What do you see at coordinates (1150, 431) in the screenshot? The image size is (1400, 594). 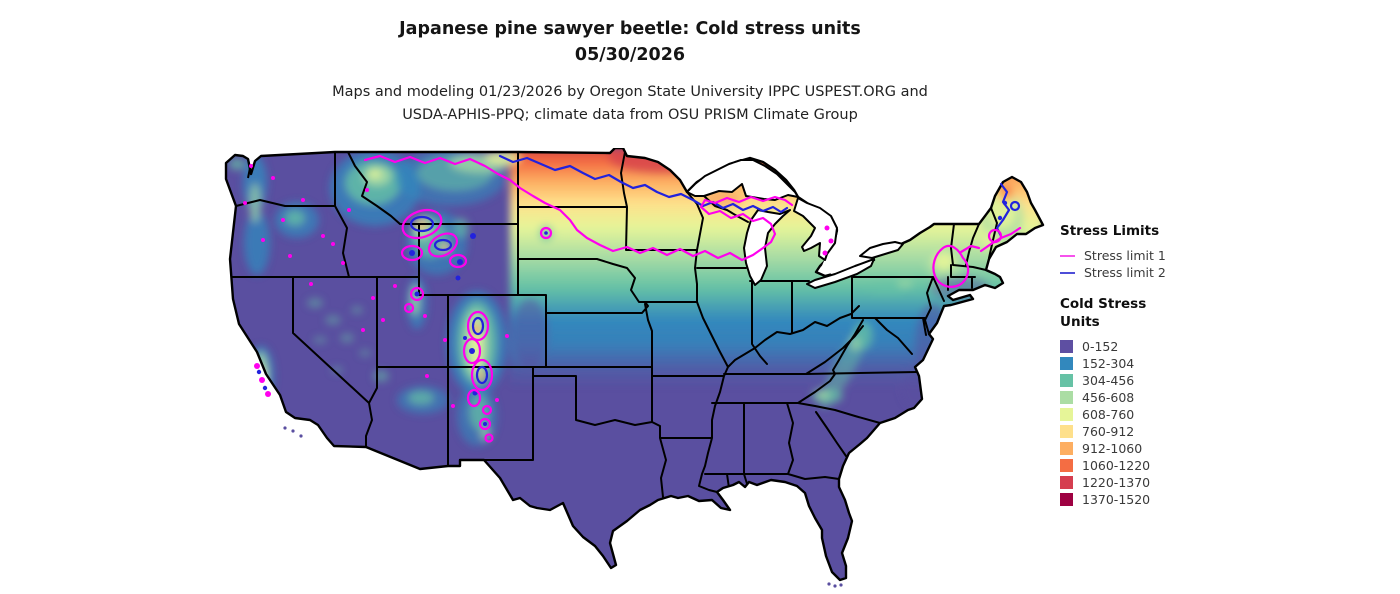 I see `legend-class-row: 760-912` at bounding box center [1150, 431].